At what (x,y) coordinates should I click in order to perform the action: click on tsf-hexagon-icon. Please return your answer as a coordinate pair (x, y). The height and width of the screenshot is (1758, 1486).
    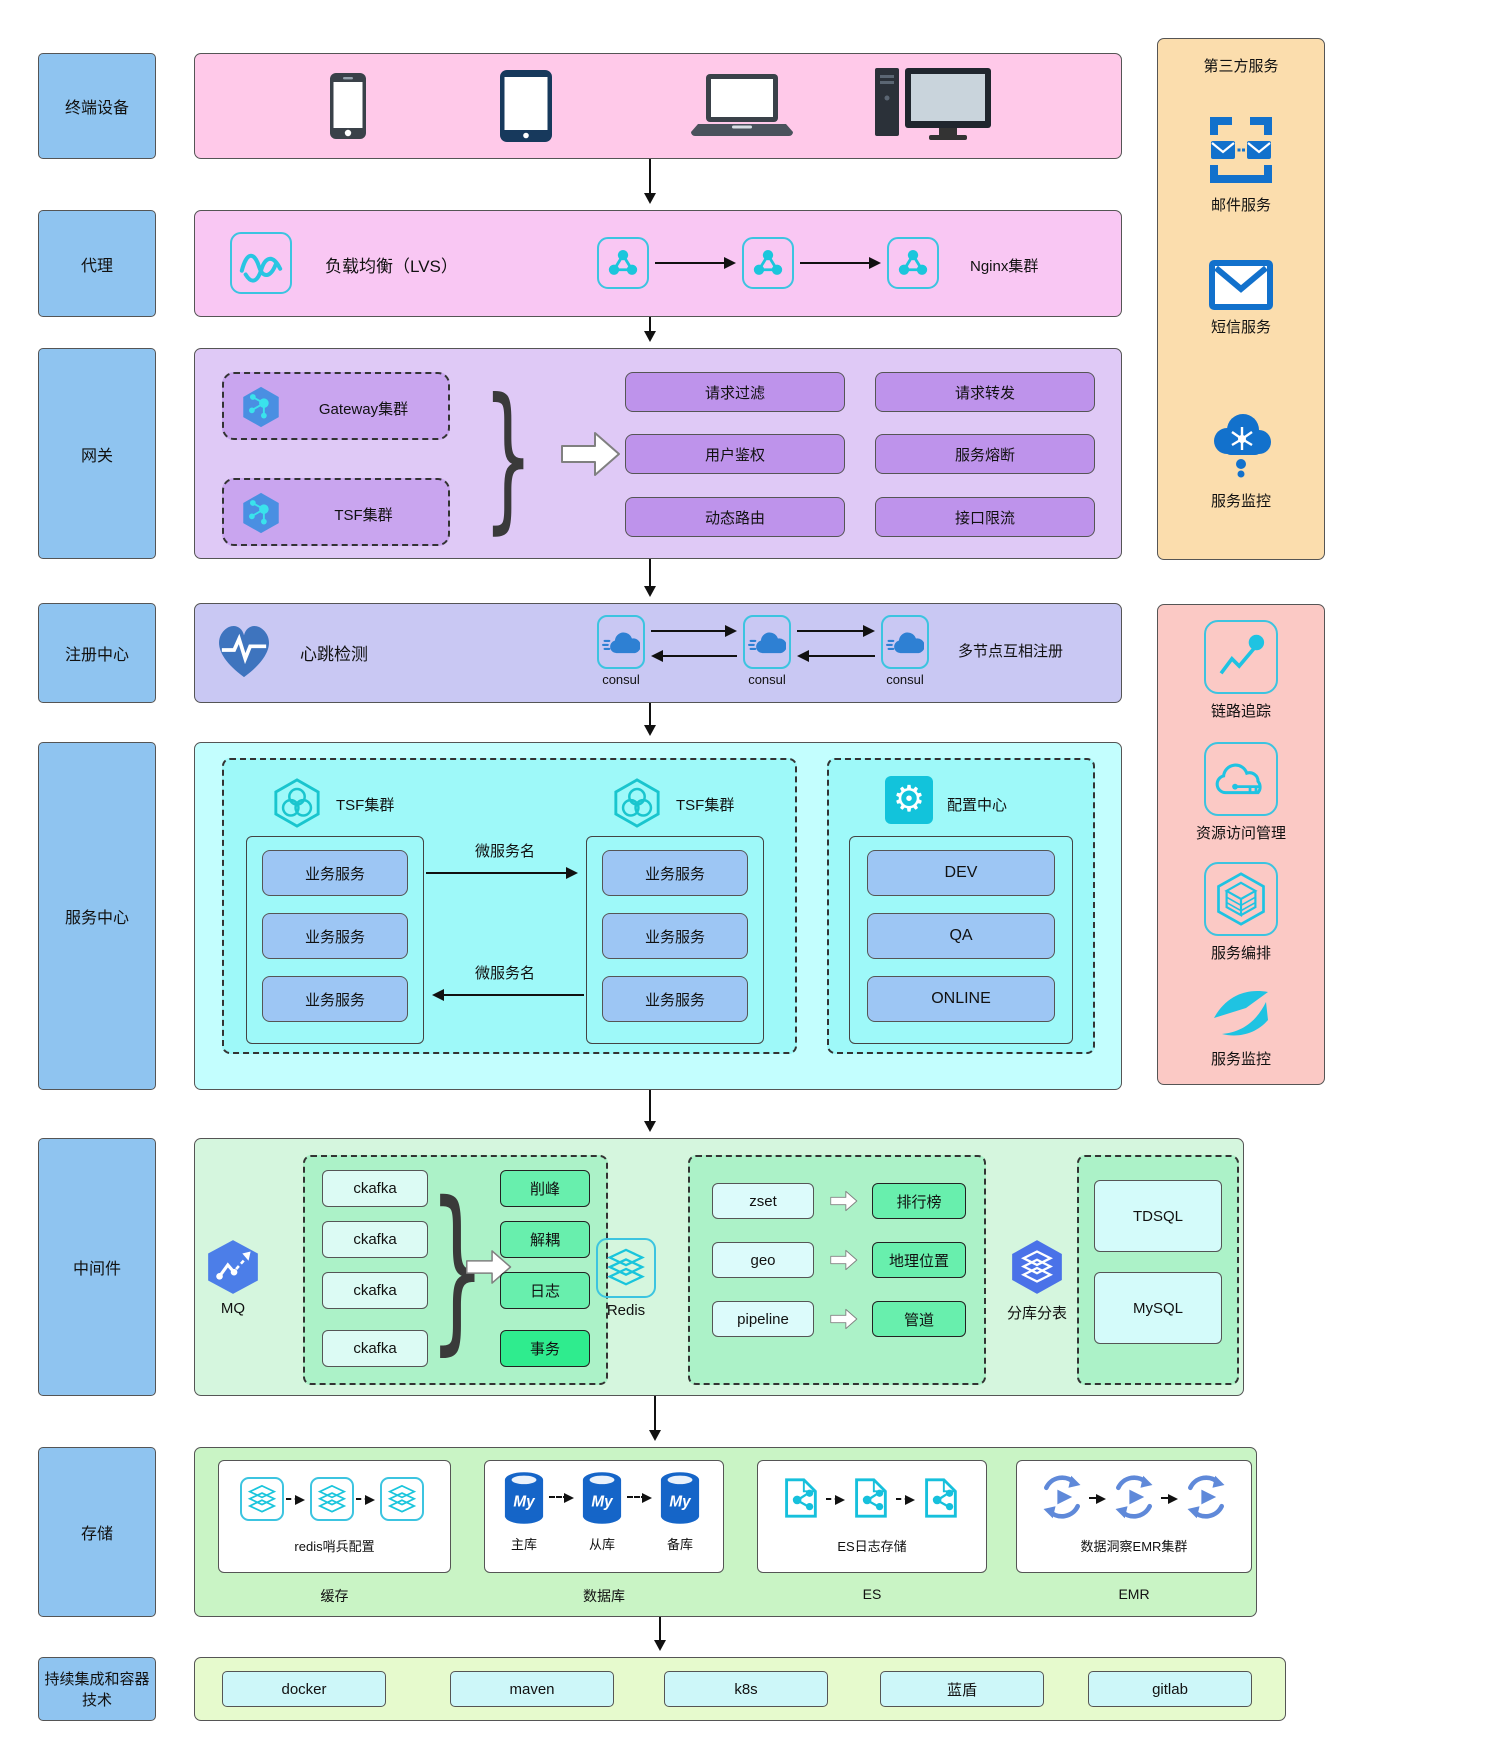
    Looking at the image, I should click on (261, 513).